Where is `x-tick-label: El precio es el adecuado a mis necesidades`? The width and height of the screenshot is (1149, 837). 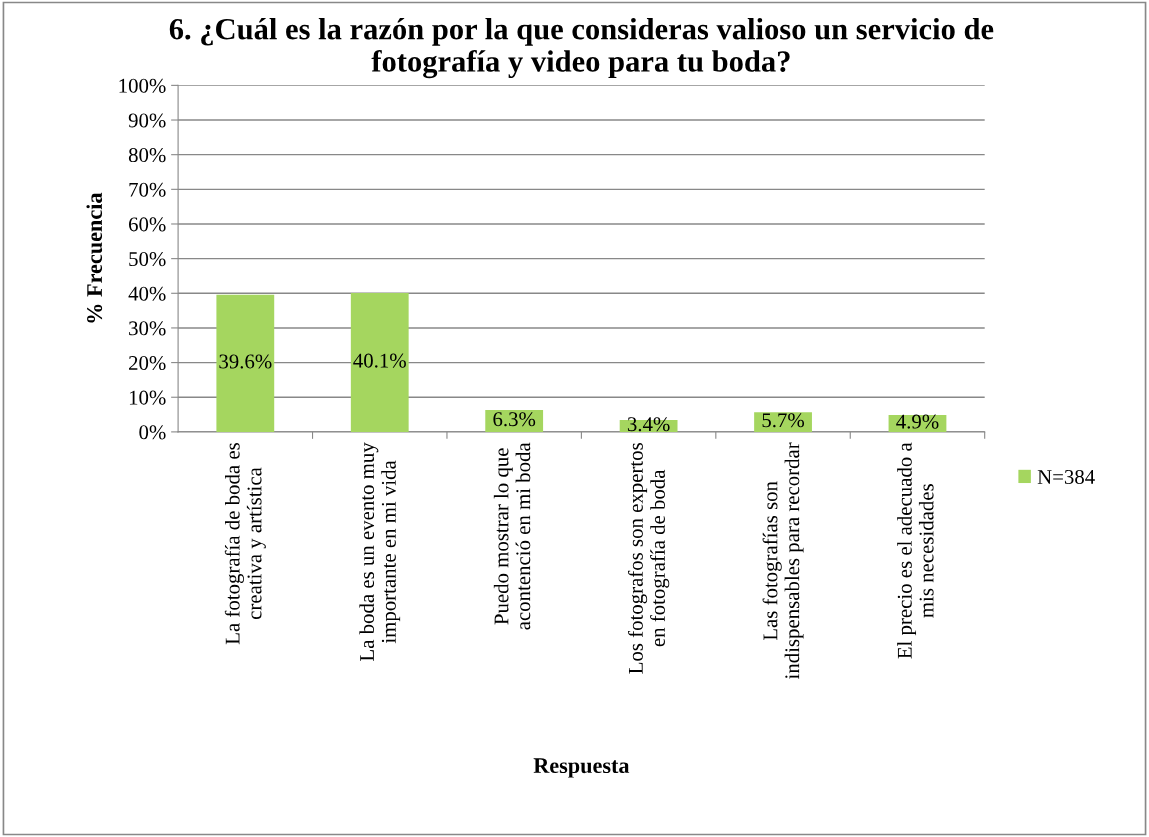
x-tick-label: El precio es el adecuado a mis necesidades is located at coordinates (915, 550).